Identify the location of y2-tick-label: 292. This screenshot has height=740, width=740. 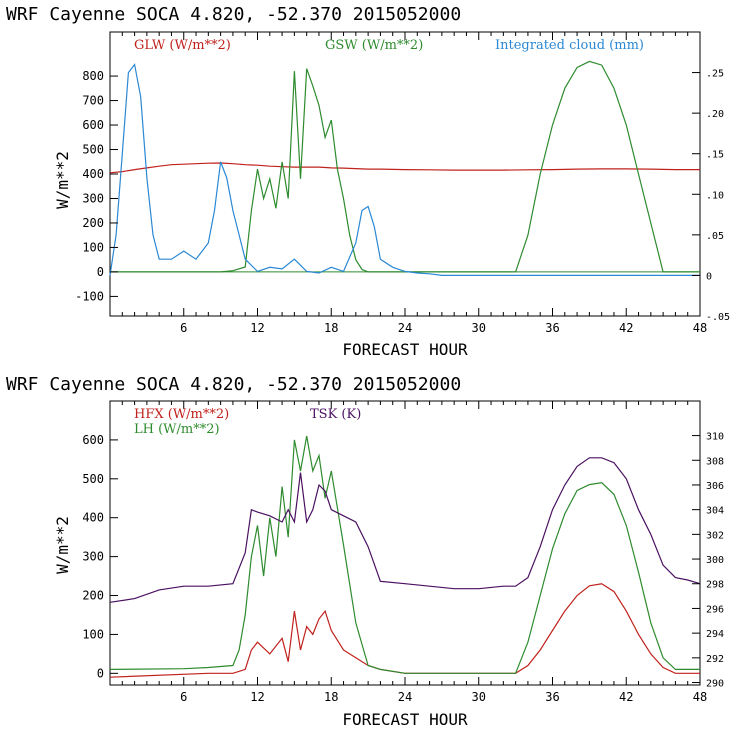
(715, 659).